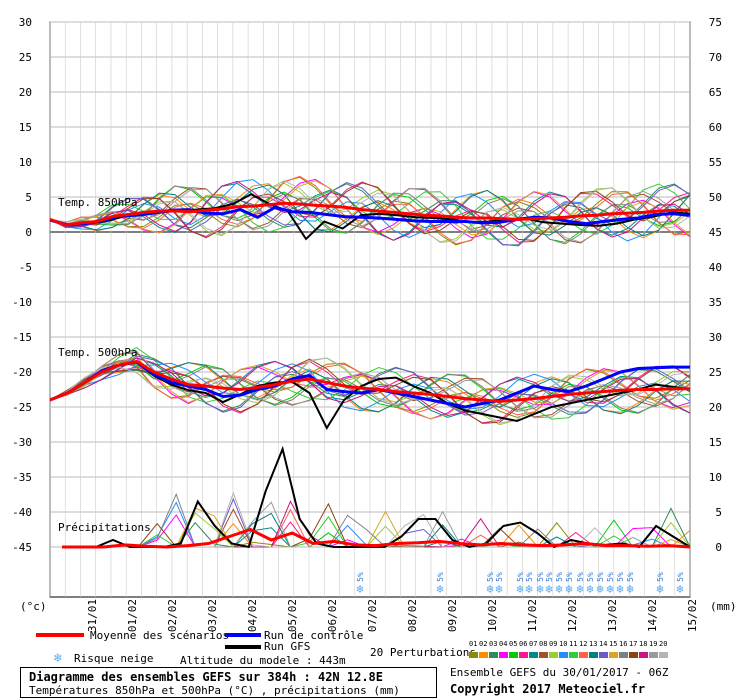 This screenshot has height=700, width=740. I want to click on perturbation-number: 20, so click(663, 644).